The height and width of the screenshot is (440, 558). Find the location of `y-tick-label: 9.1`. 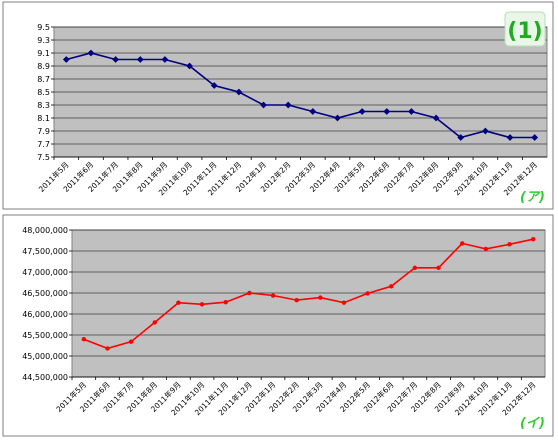

y-tick-label: 9.1 is located at coordinates (43, 53).